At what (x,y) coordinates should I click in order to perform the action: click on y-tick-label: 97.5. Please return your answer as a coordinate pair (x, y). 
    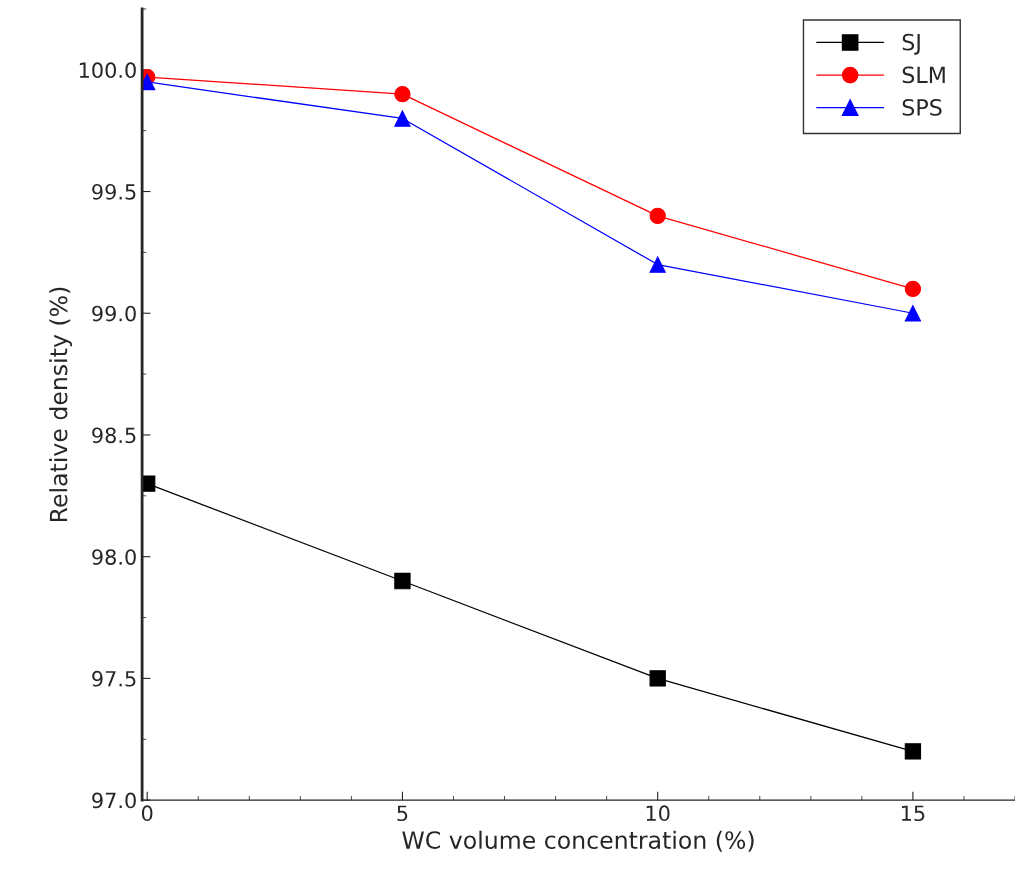
    Looking at the image, I should click on (114, 678).